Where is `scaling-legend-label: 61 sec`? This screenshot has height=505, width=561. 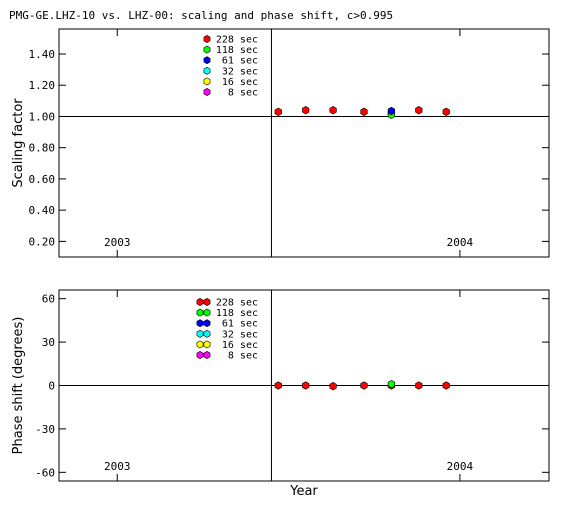
scaling-legend-label: 61 sec is located at coordinates (240, 61).